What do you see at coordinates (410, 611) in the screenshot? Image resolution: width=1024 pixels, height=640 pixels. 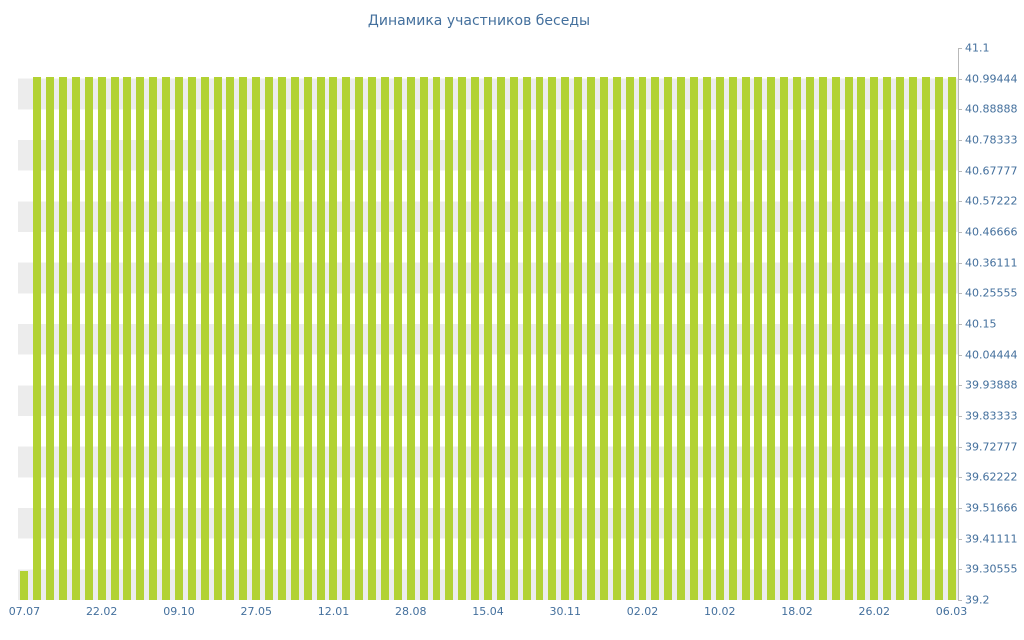 I see `x-axis-label: 28.08` at bounding box center [410, 611].